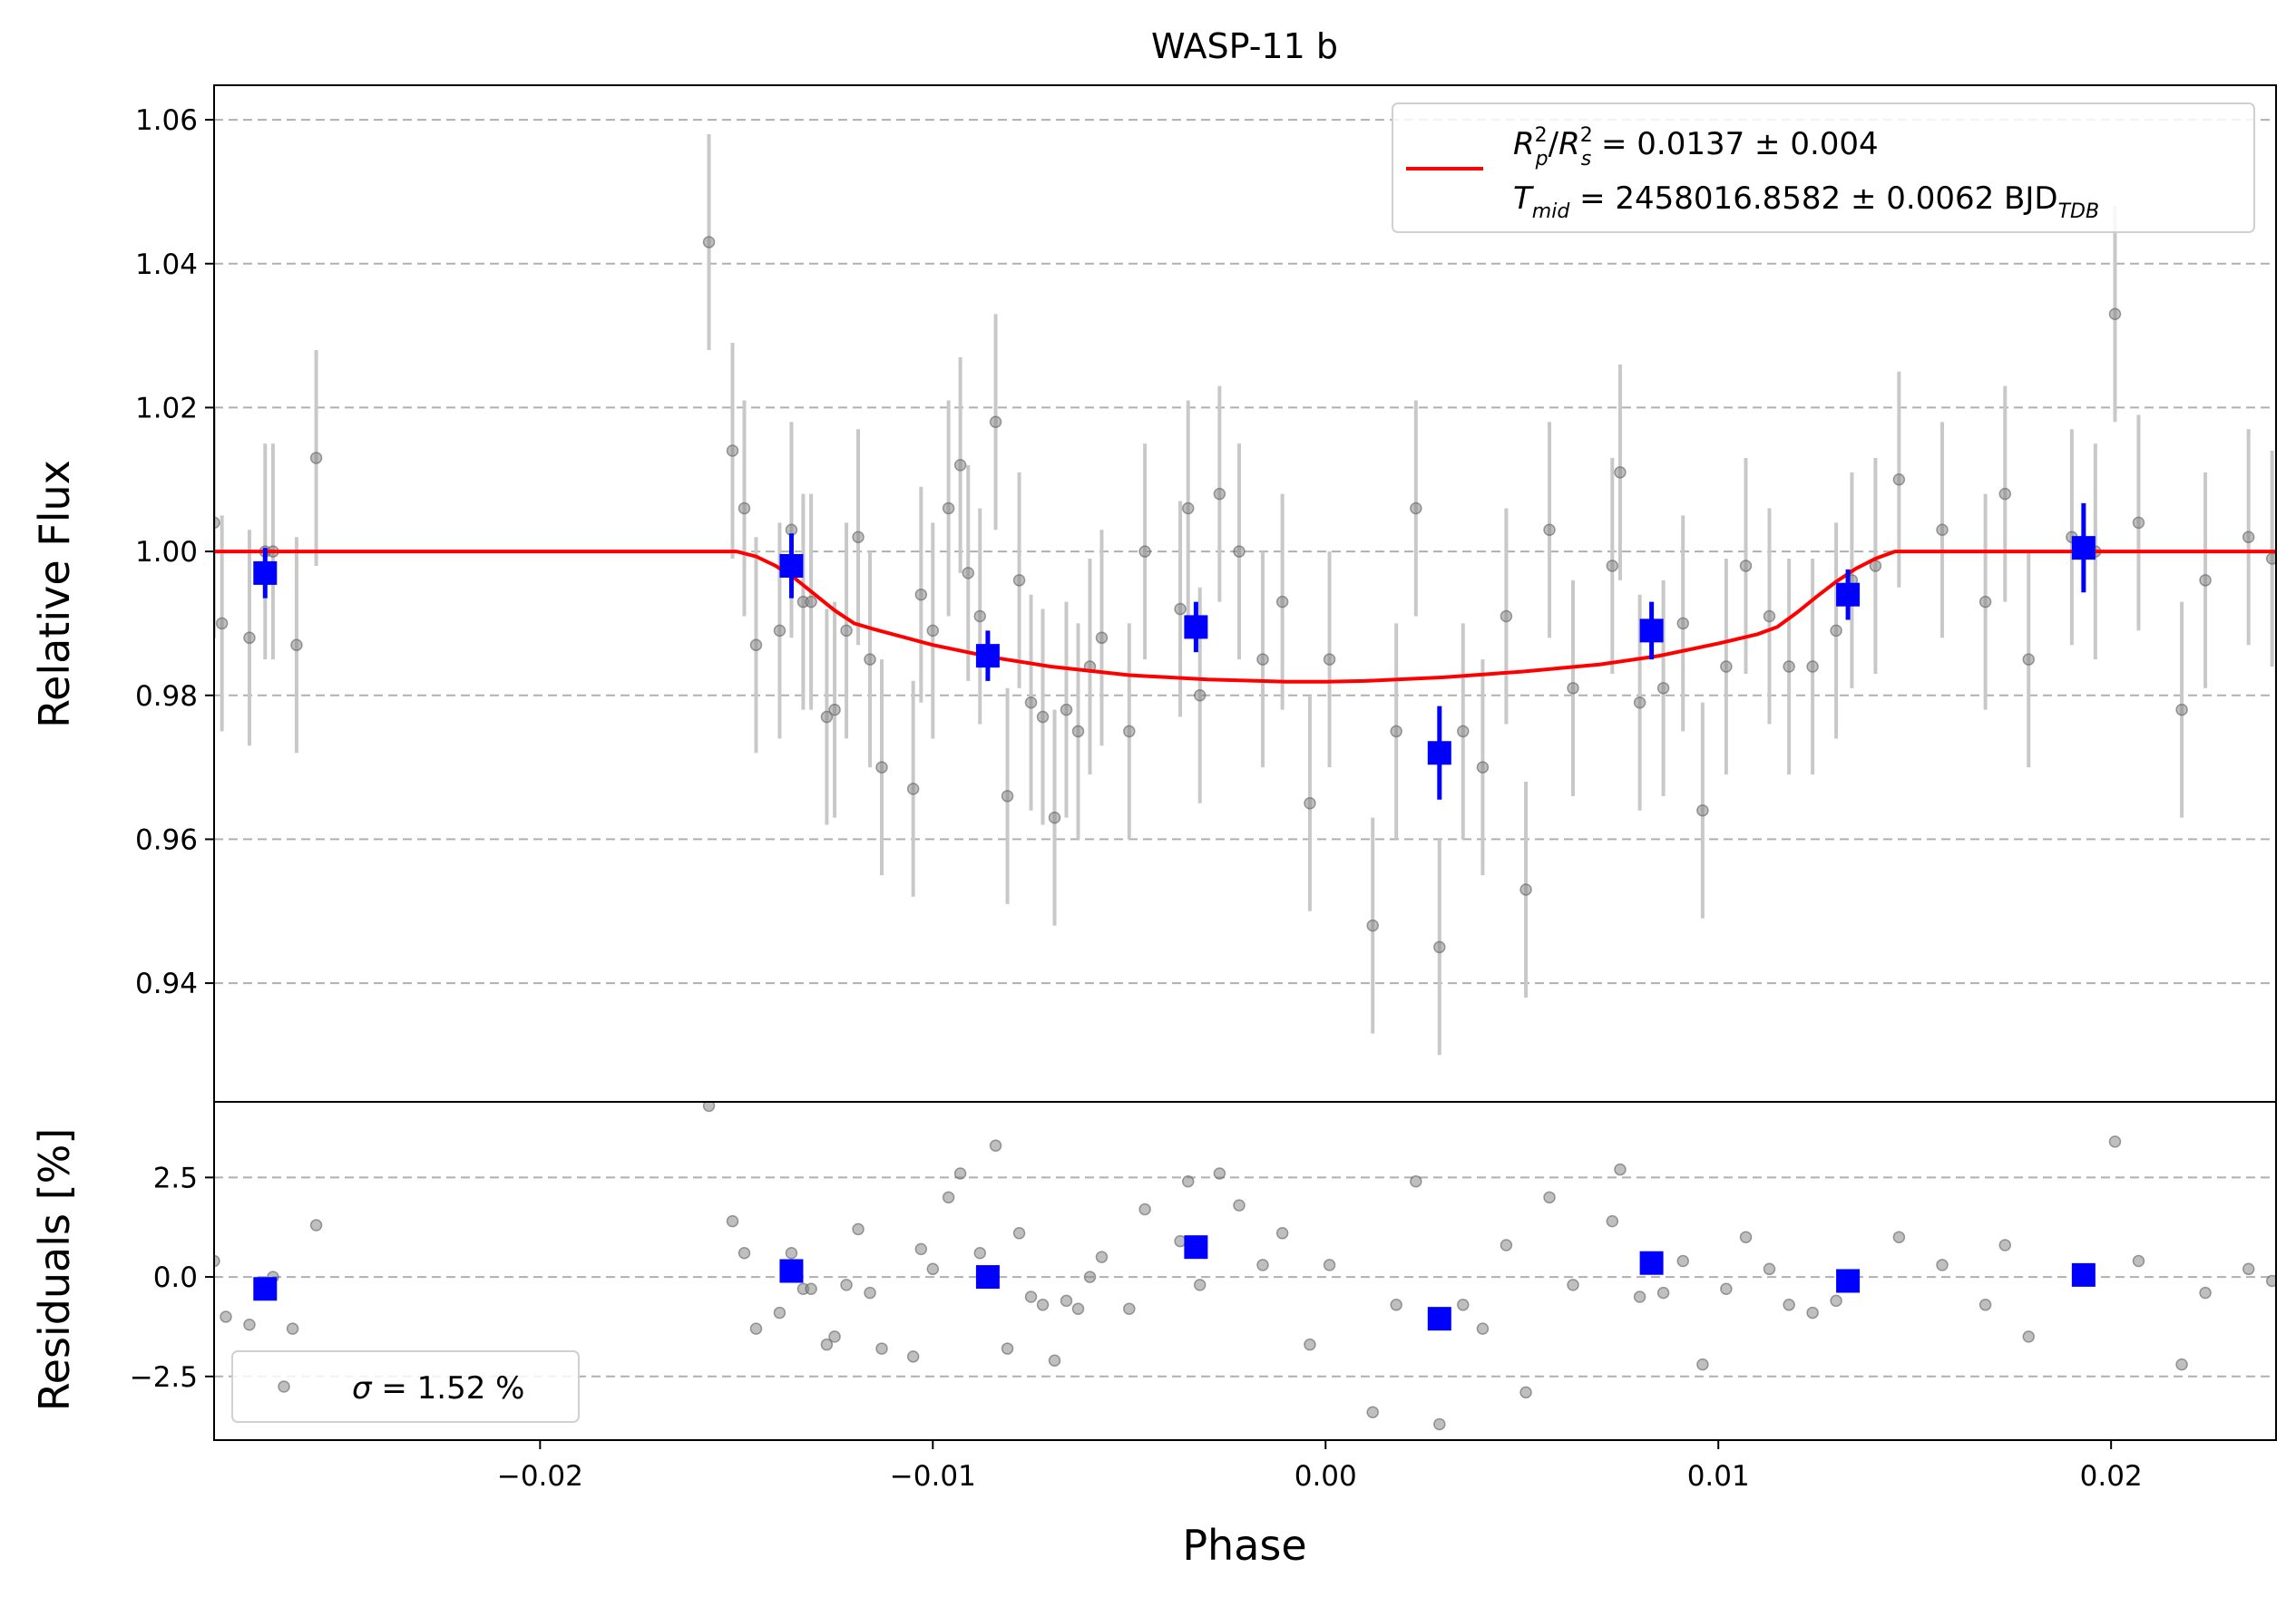 Image resolution: width=2296 pixels, height=1597 pixels. I want to click on transit-model-line, so click(1245, 617).